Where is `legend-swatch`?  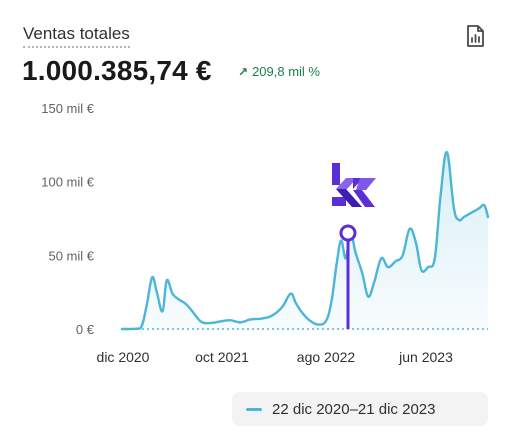 legend-swatch is located at coordinates (254, 409).